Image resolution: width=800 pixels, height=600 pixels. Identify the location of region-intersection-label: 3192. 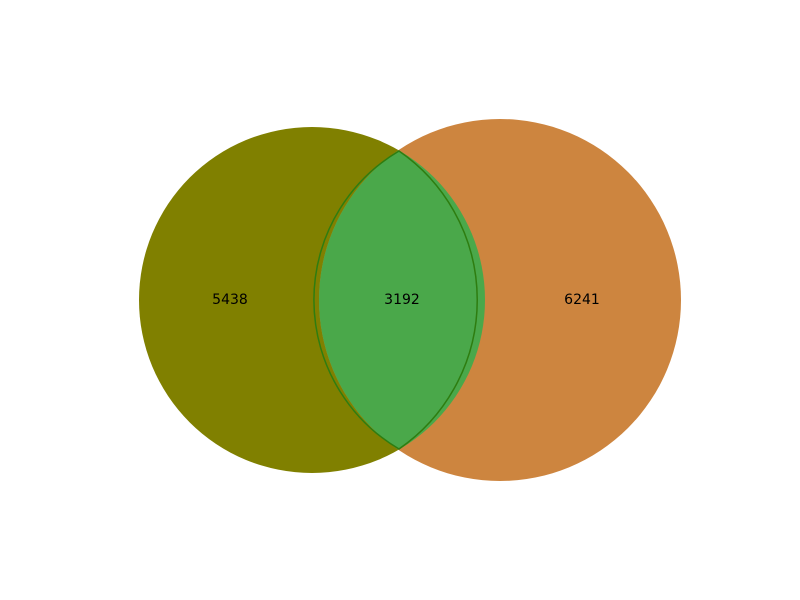
(402, 300).